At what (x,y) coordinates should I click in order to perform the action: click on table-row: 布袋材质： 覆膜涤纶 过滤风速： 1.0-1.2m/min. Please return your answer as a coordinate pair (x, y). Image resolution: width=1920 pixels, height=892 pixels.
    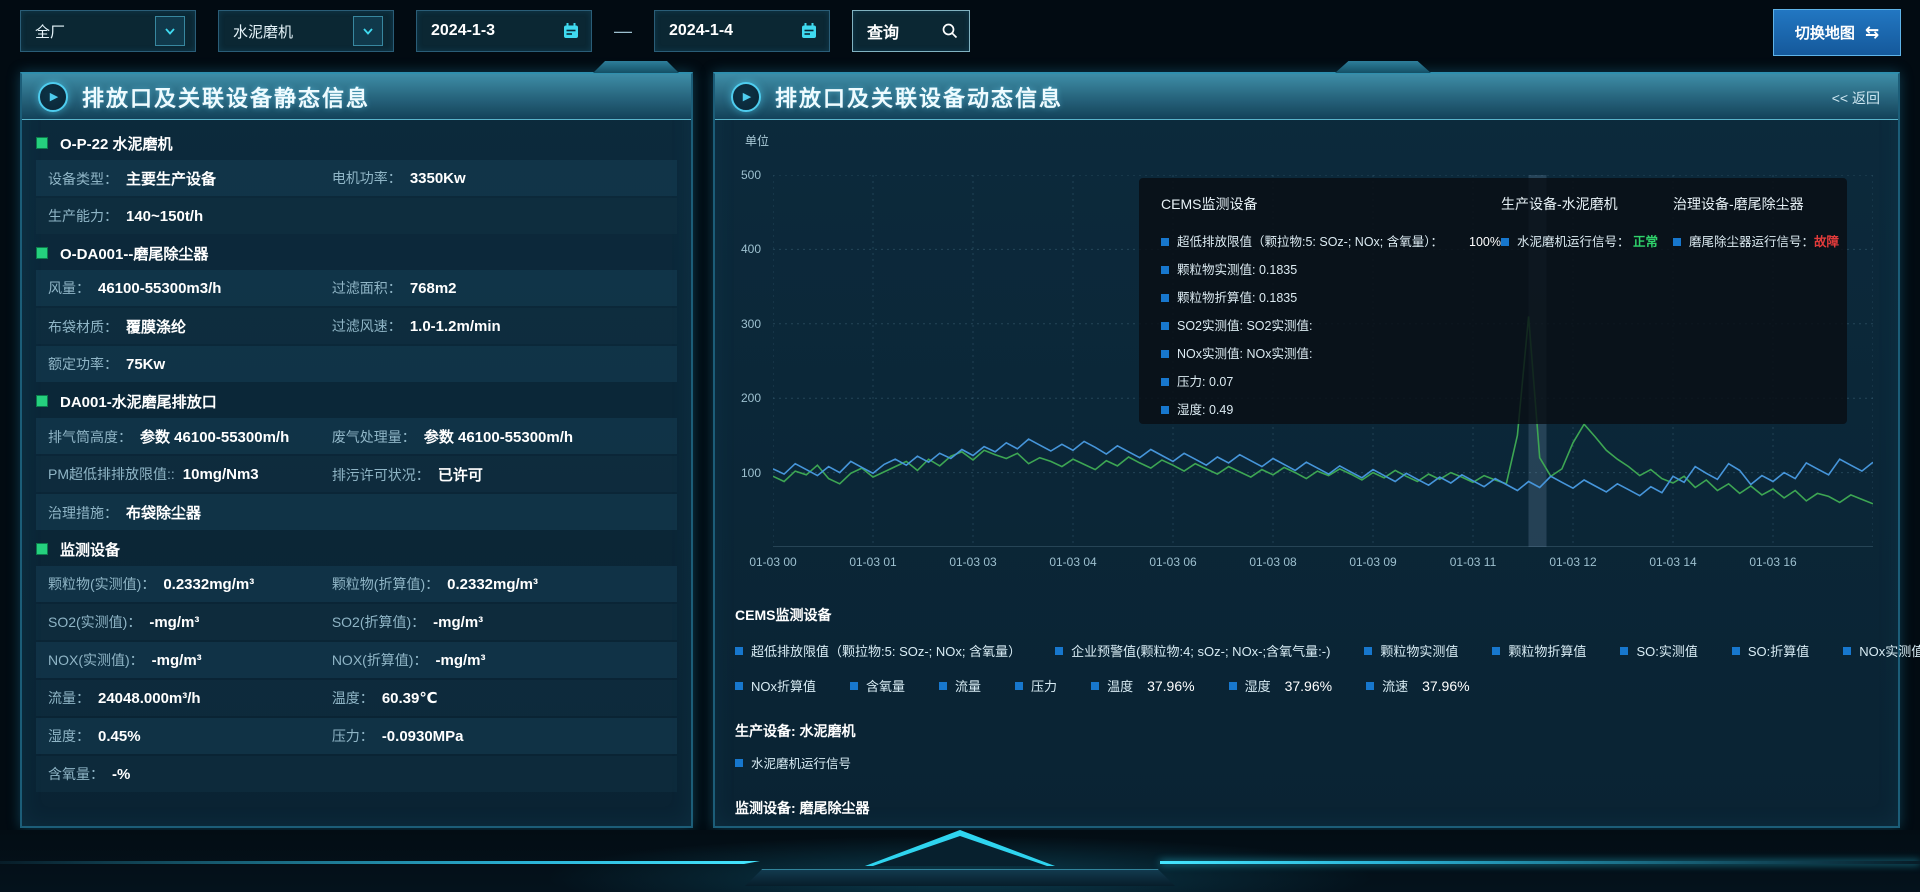
    Looking at the image, I should click on (356, 326).